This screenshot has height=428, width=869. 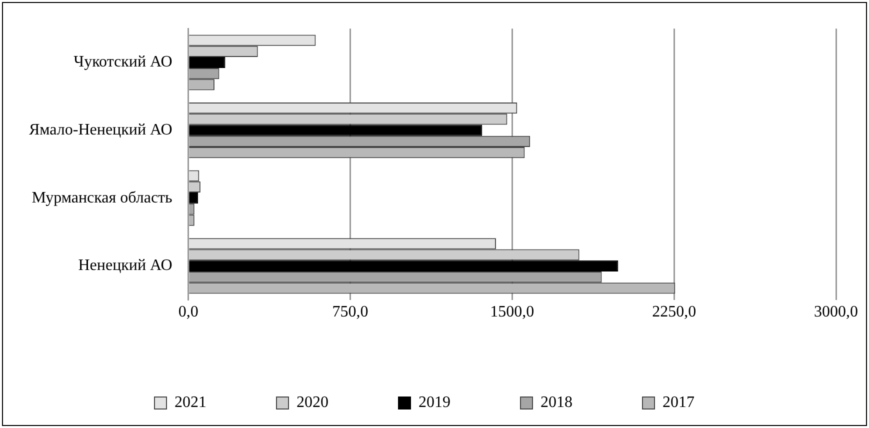 What do you see at coordinates (102, 197) in the screenshot?
I see `y-tick-label: Мурманская область` at bounding box center [102, 197].